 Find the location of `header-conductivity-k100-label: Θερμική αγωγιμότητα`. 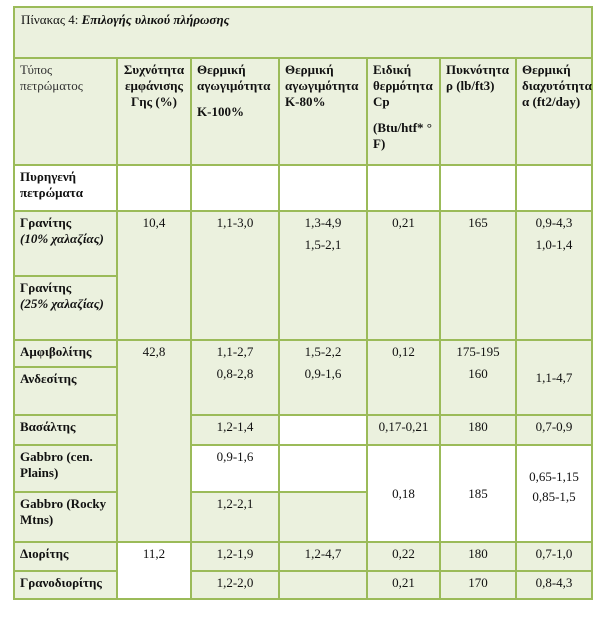

header-conductivity-k100-label: Θερμική αγωγιμότητα is located at coordinates (234, 77).